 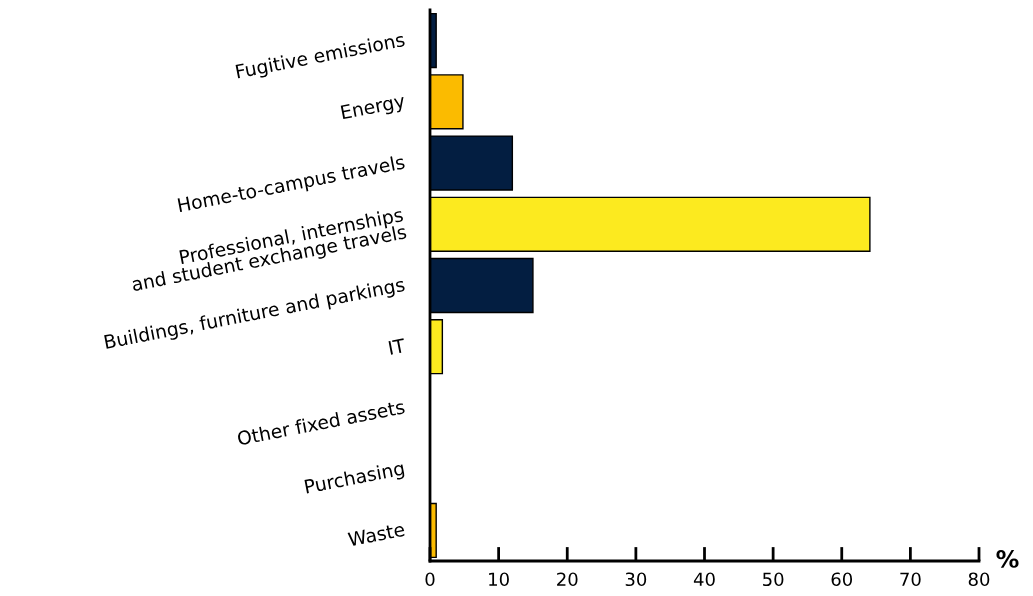 What do you see at coordinates (355, 479) in the screenshot?
I see `y-tick-label: Purchasing` at bounding box center [355, 479].